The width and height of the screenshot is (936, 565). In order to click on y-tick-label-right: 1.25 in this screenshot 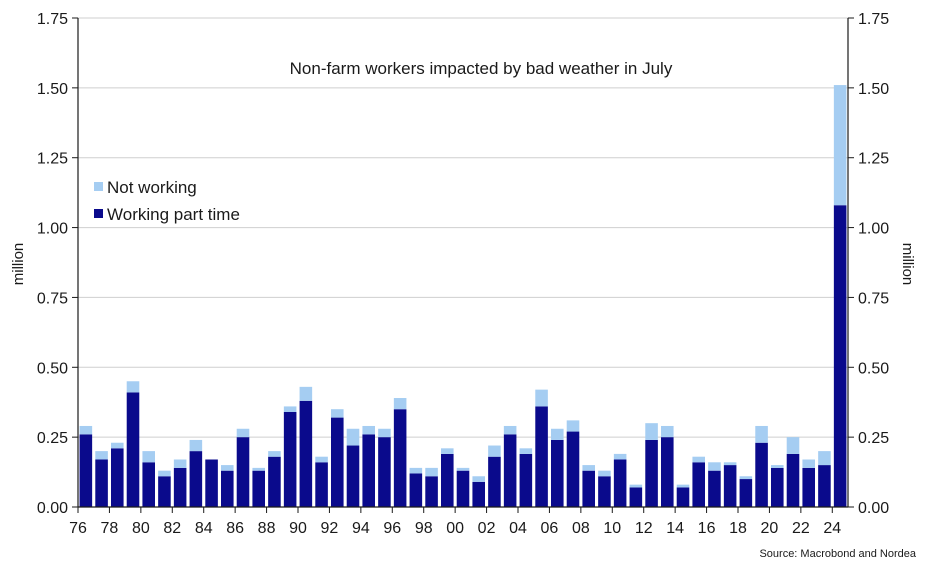, I will do `click(873, 159)`.